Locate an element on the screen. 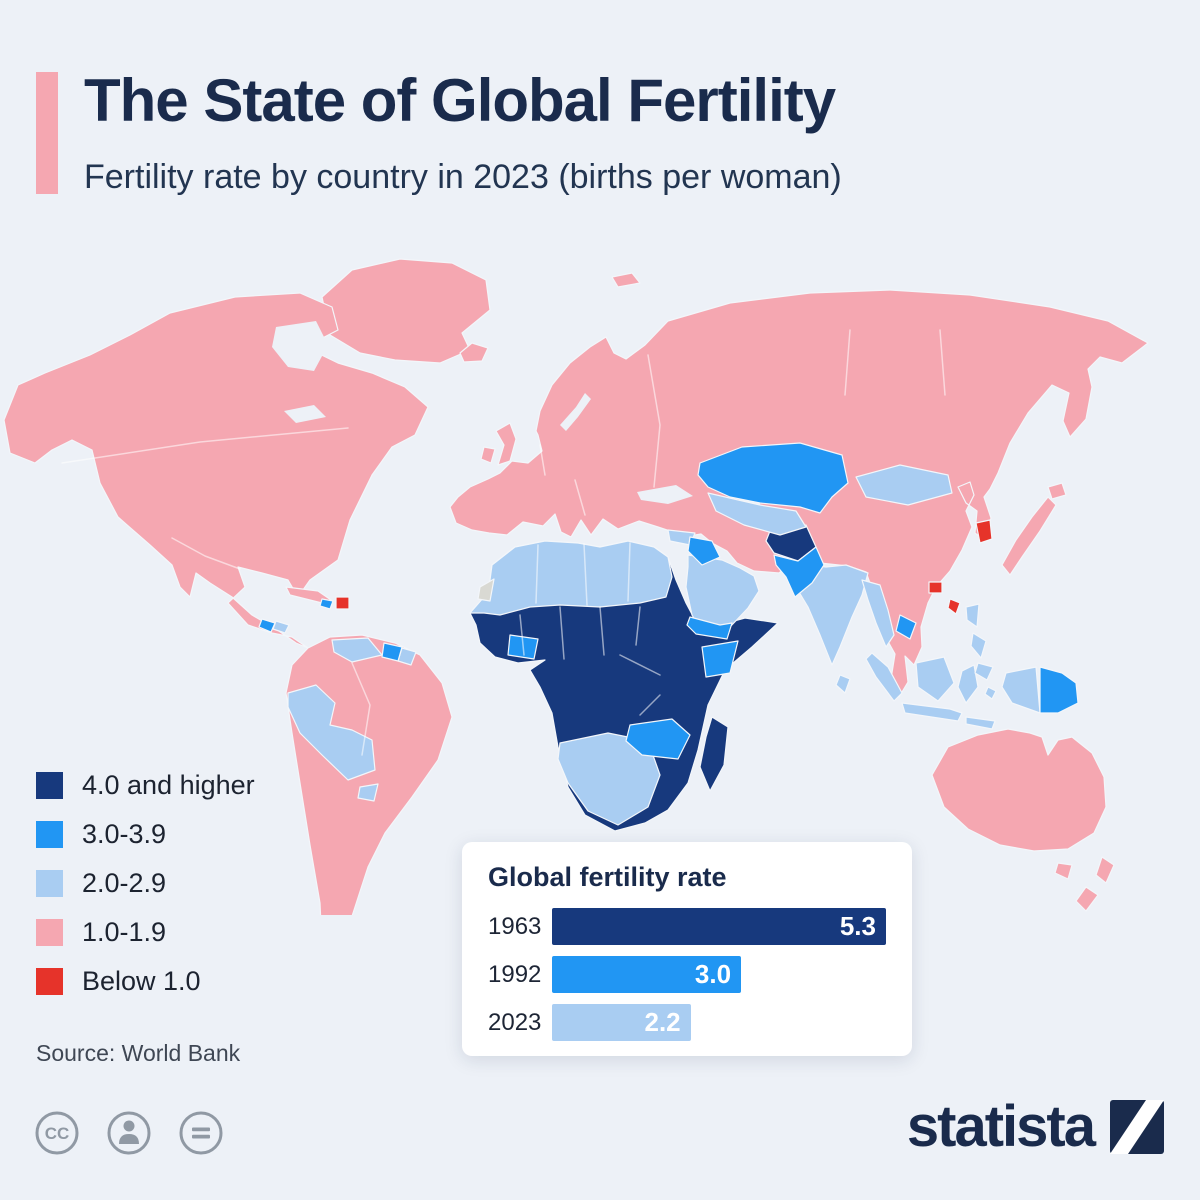 Image resolution: width=1200 pixels, height=1200 pixels. attribution-person-icon is located at coordinates (129, 1133).